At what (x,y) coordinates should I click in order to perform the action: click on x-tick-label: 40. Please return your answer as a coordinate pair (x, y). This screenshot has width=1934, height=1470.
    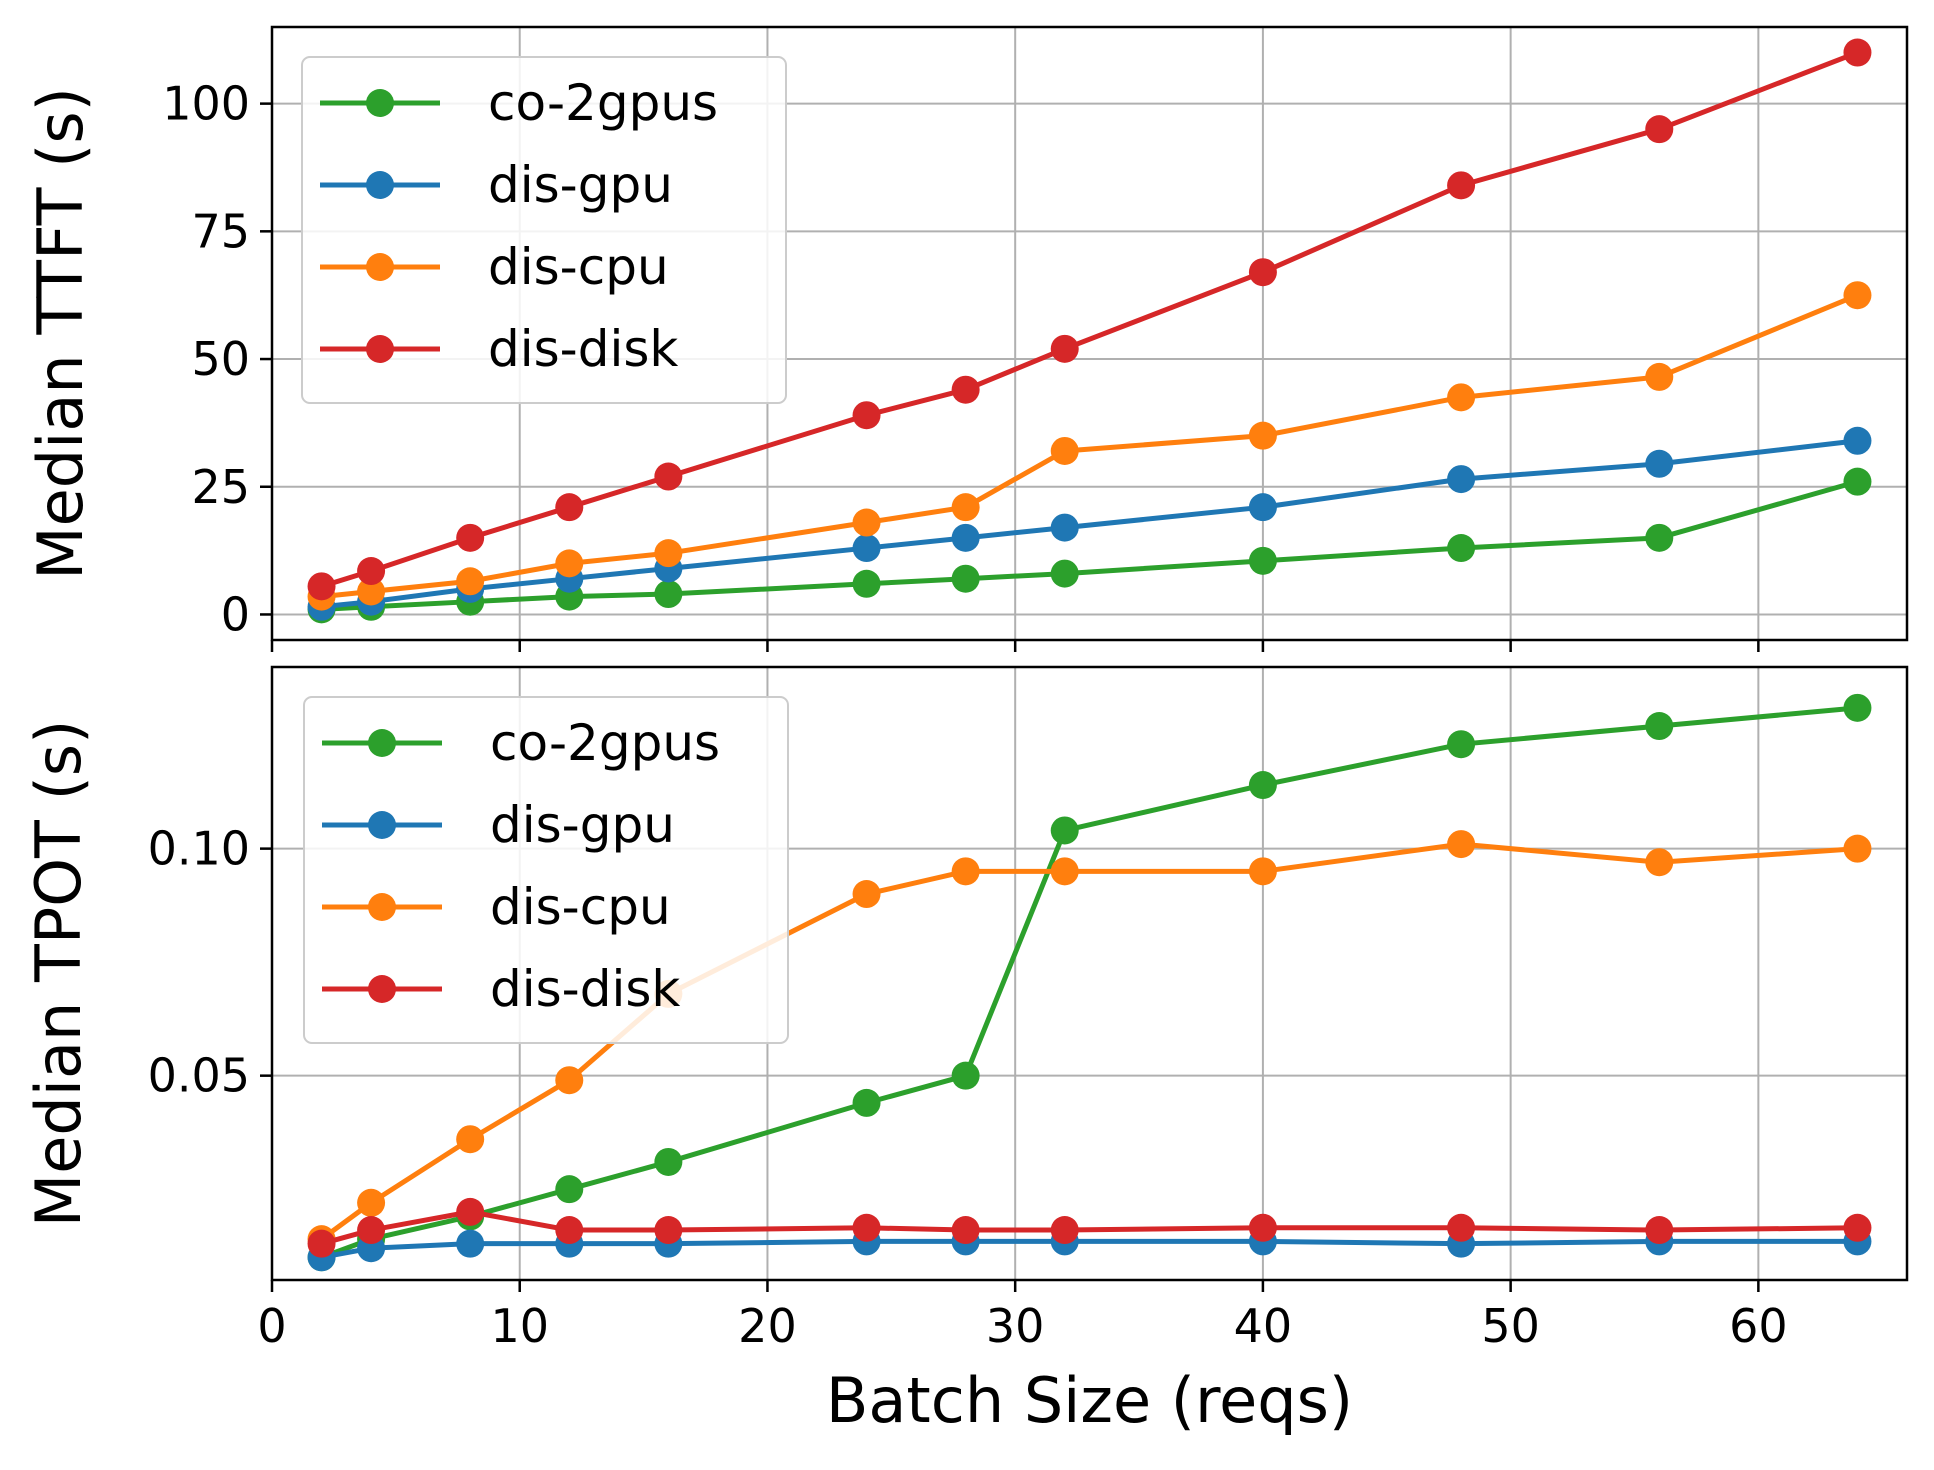
    Looking at the image, I should click on (1263, 1326).